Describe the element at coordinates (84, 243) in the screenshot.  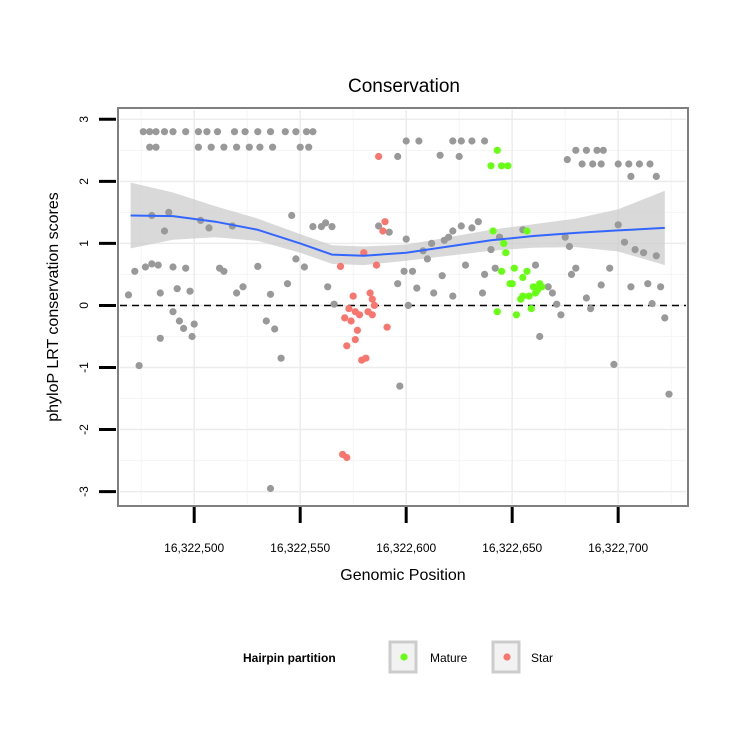
I see `y-tick-label: 1` at that location.